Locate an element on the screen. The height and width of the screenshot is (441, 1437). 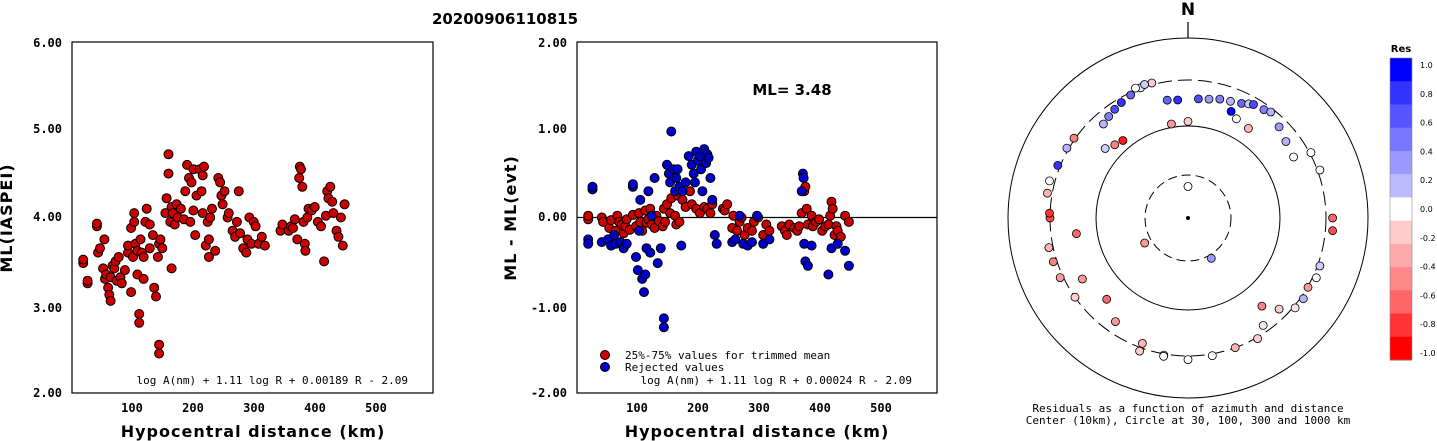
y-tick-label: 2.00 is located at coordinates (47, 393).